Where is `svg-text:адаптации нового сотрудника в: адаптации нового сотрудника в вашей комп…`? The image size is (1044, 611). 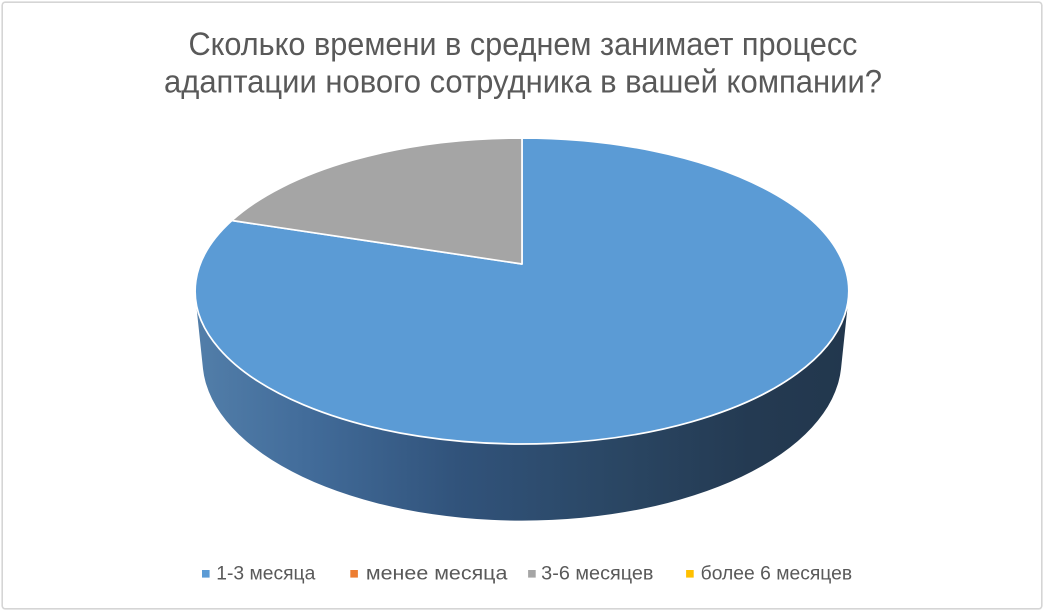 svg-text:адаптации нового сотрудника в: адаптации нового сотрудника в вашей комп… is located at coordinates (523, 82).